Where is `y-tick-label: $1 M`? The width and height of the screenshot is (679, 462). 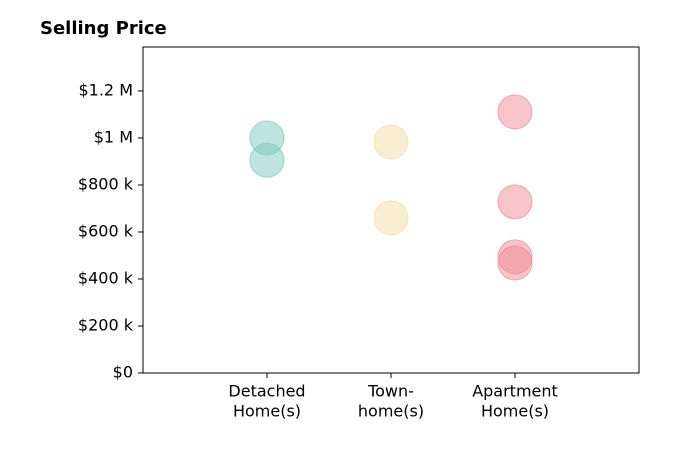 y-tick-label: $1 M is located at coordinates (113, 136).